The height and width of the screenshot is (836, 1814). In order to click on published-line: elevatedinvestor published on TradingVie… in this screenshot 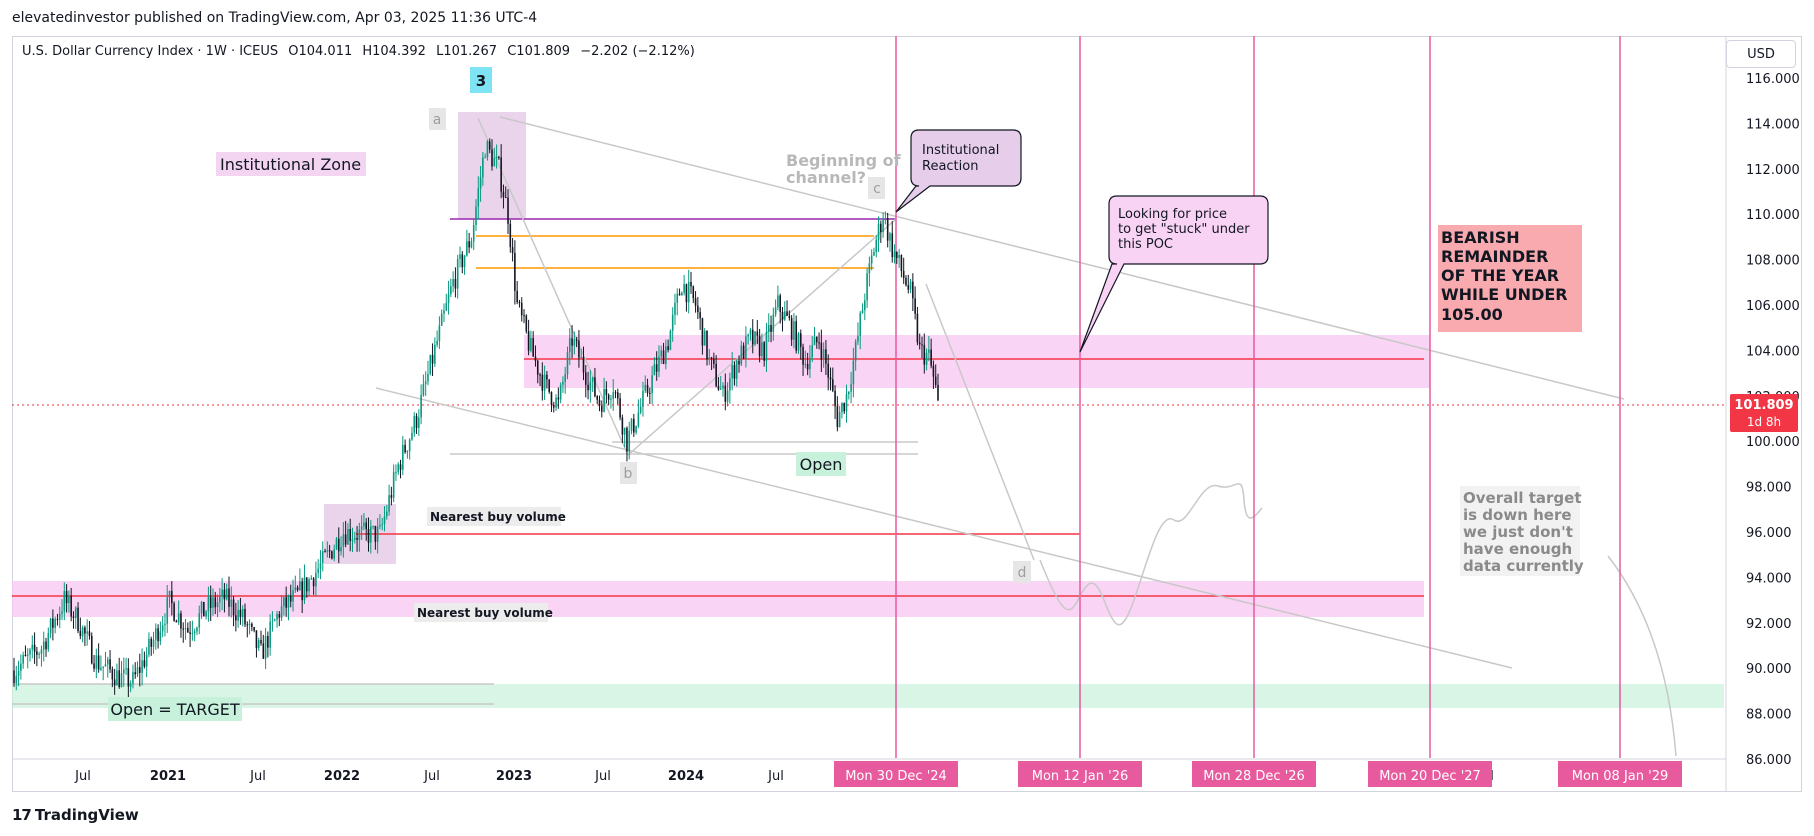, I will do `click(275, 18)`.